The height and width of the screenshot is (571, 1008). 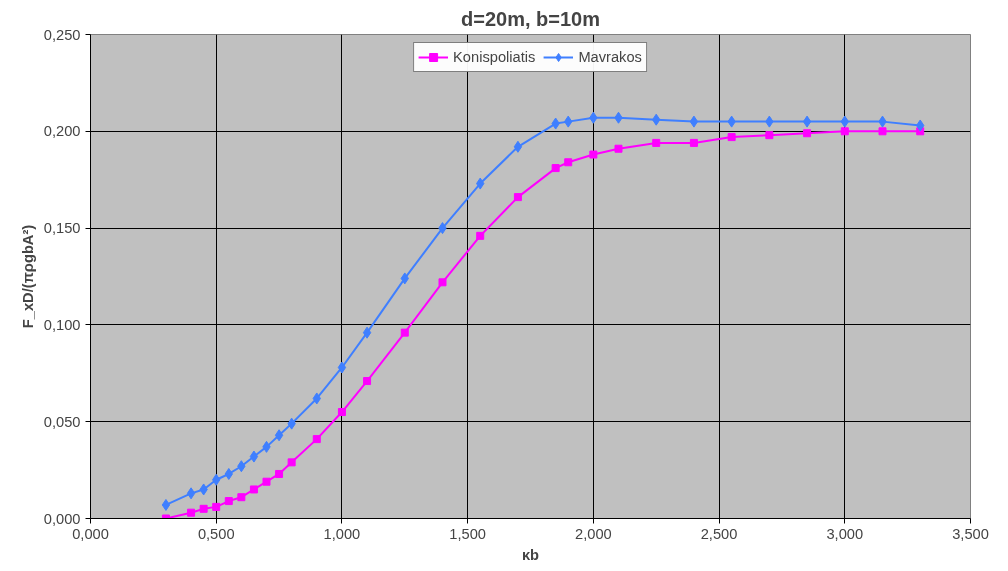 I want to click on x-tick-label: 2,500, so click(x=719, y=533).